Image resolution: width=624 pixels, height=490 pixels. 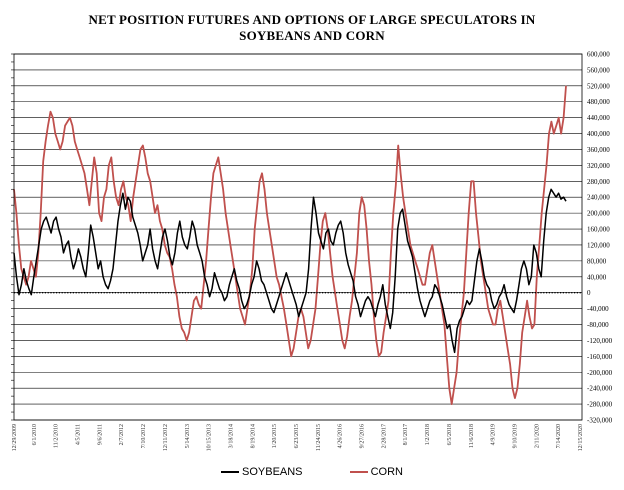 I want to click on x-tick-label: 6/5/2018, so click(x=450, y=434).